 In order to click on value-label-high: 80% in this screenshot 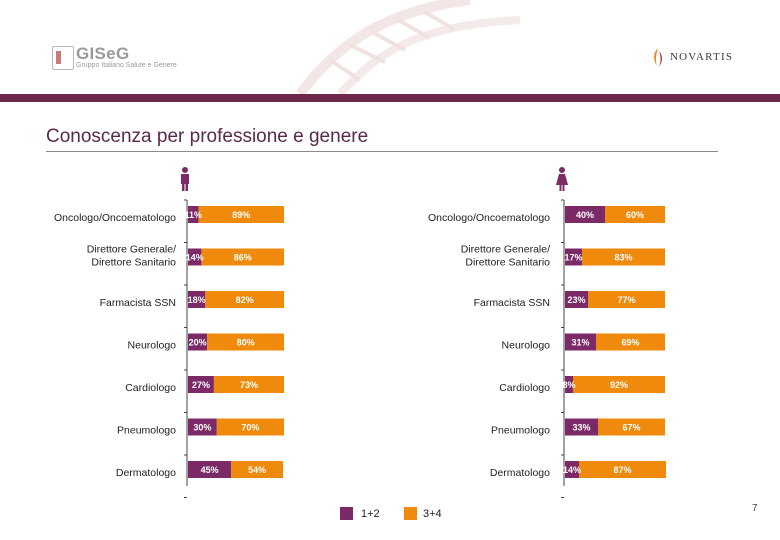, I will do `click(246, 343)`.